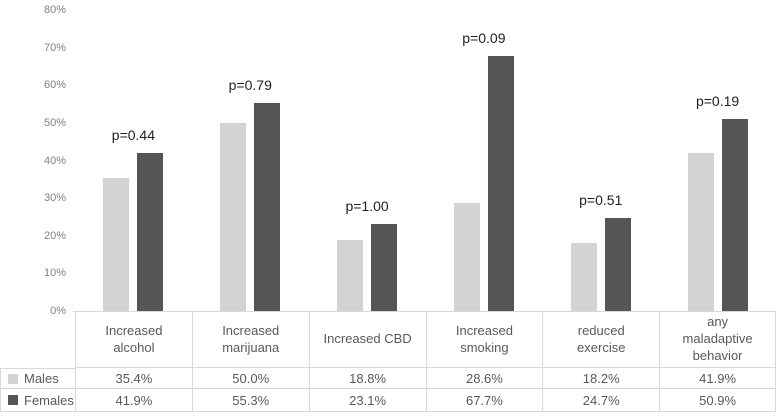  I want to click on bar-group: p=0.19, so click(717, 155).